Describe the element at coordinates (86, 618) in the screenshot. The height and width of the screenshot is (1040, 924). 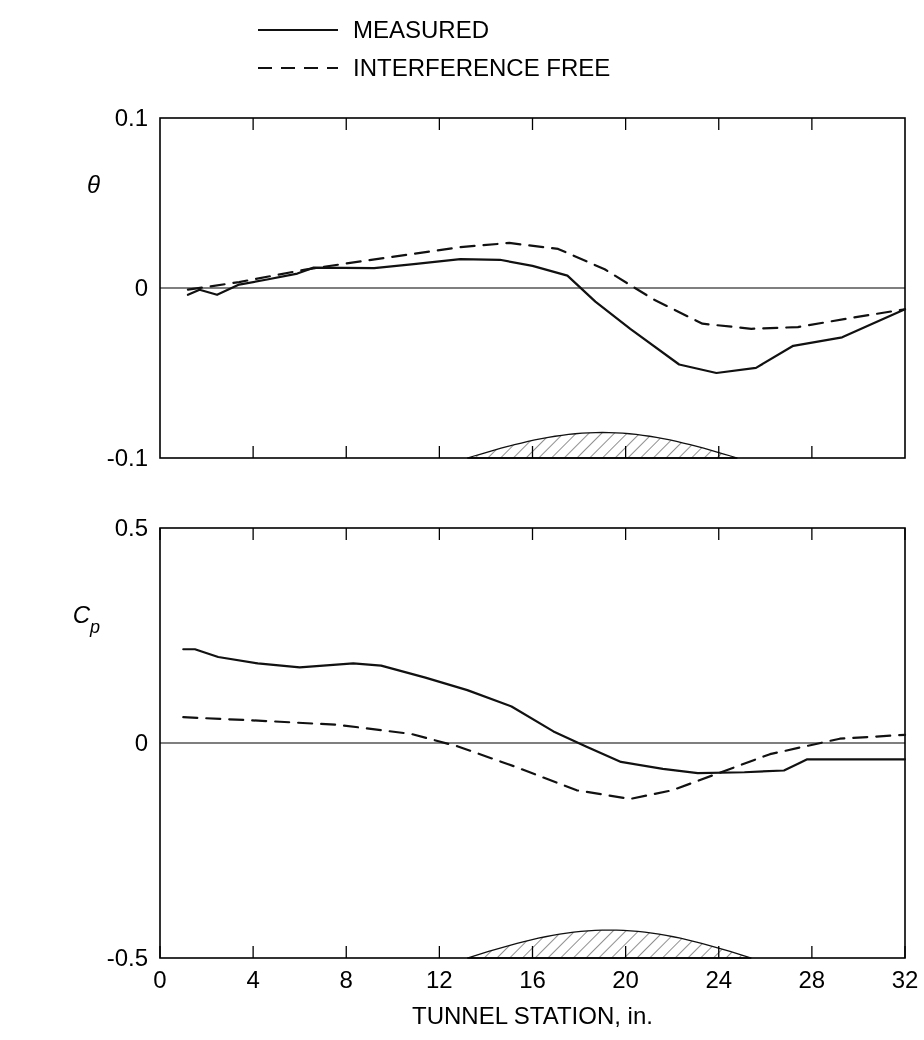
I see `y-axis-title: C$_{p}$` at that location.